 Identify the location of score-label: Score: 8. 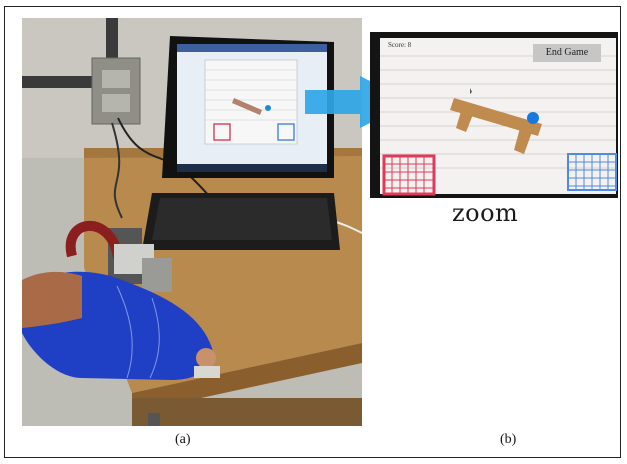
(400, 45).